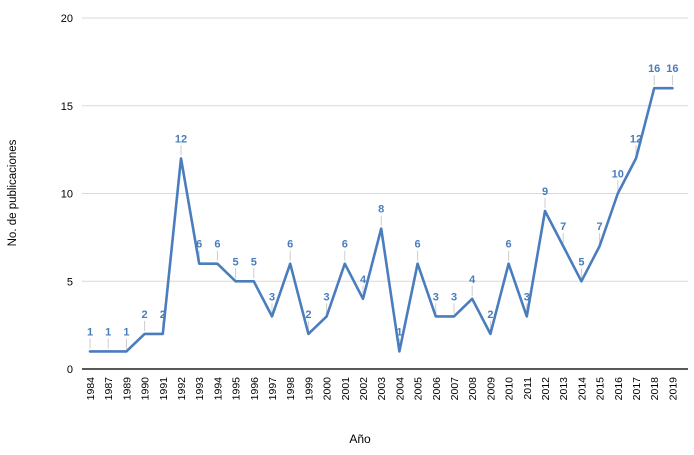 The height and width of the screenshot is (455, 694). Describe the element at coordinates (182, 389) in the screenshot. I see `x-tick-label: 1992` at that location.